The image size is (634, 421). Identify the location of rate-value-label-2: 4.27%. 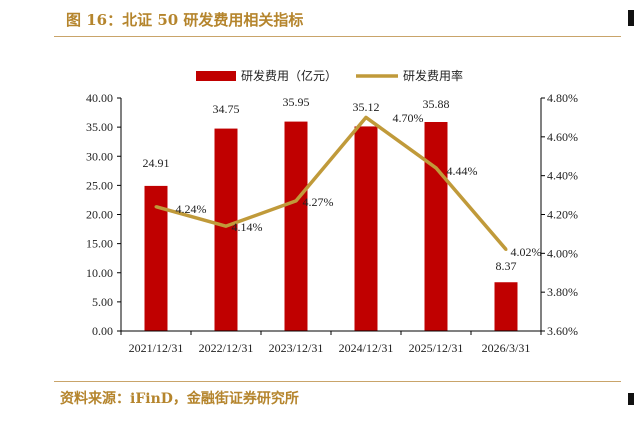
(318, 202).